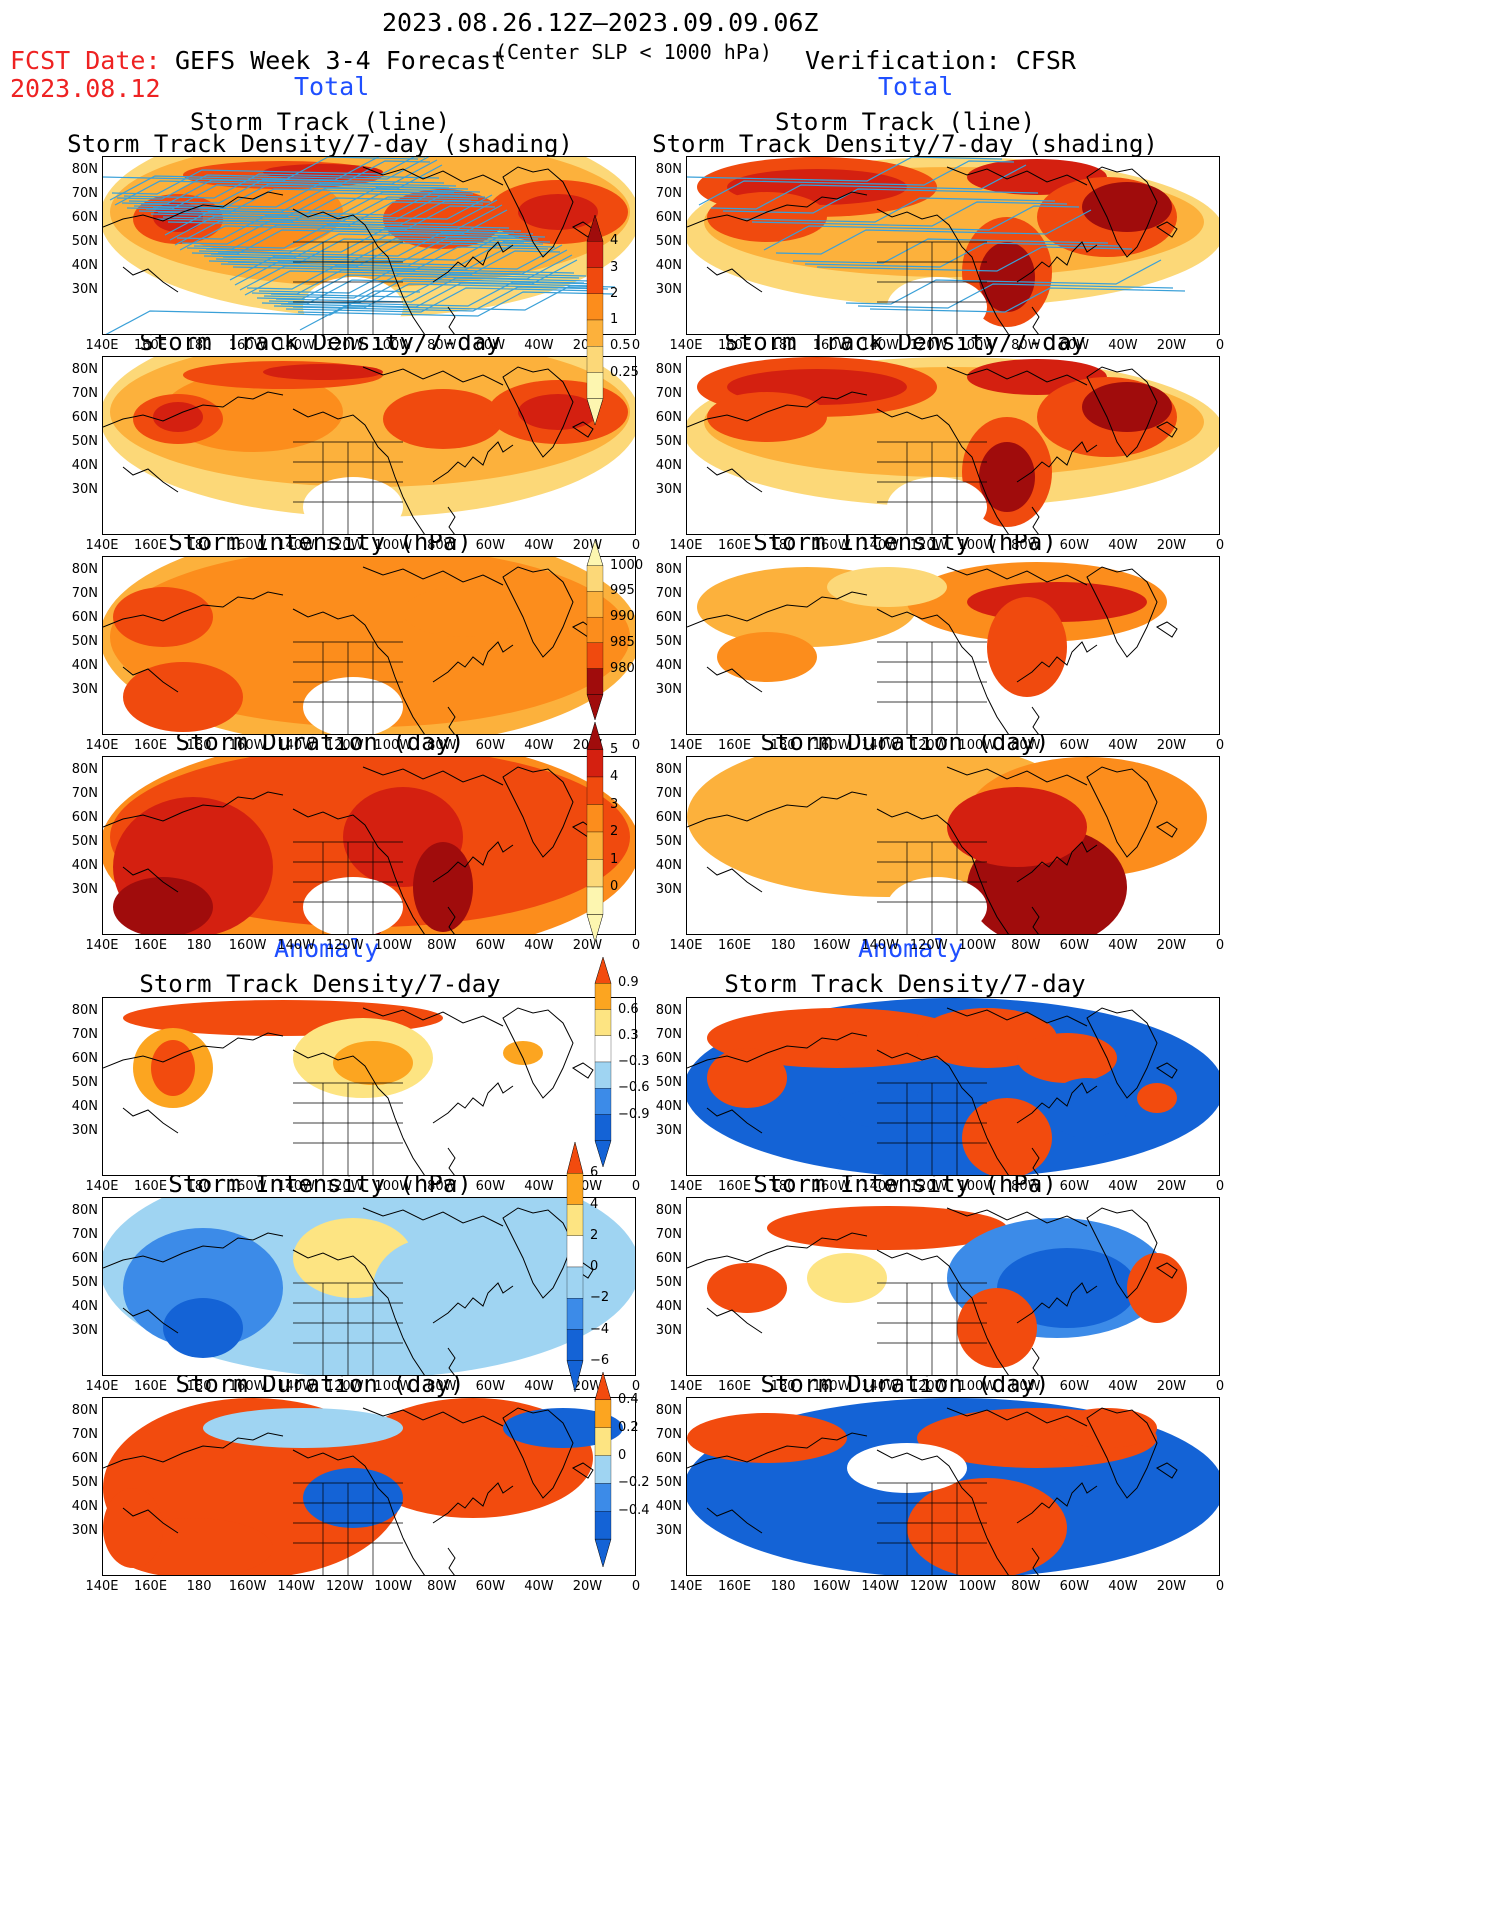 The width and height of the screenshot is (1487, 1925). Describe the element at coordinates (575, 1268) in the screenshot. I see `colorbar-intensity_anom` at that location.